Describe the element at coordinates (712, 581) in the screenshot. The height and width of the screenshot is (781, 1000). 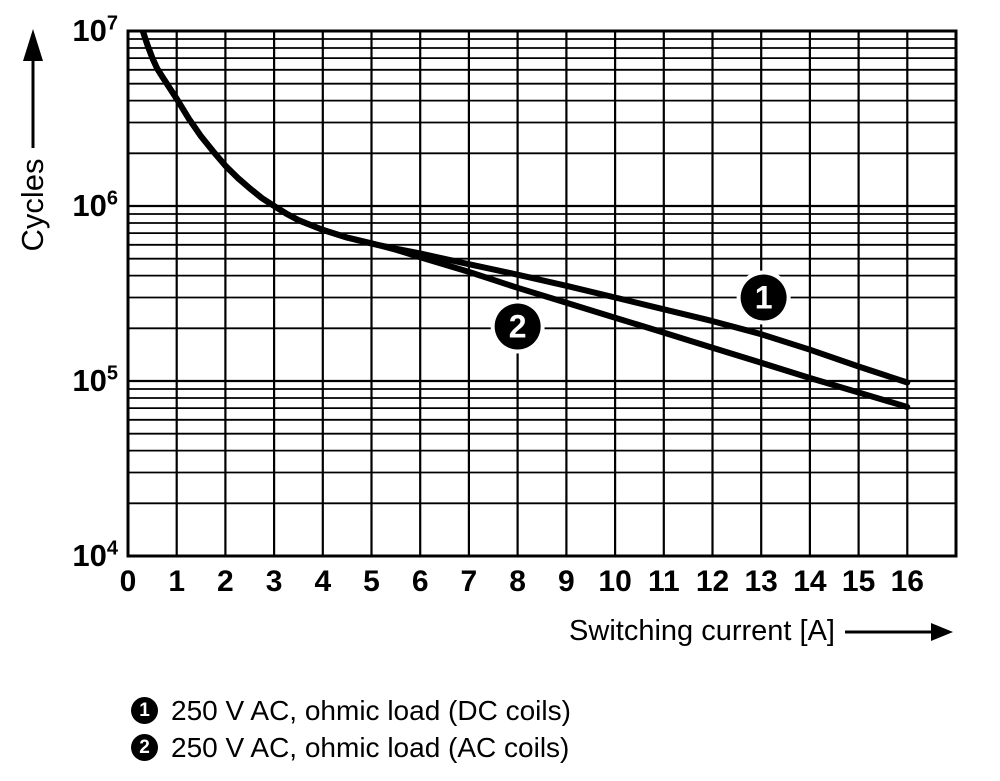
I see `x-tick-label-12: 12` at that location.